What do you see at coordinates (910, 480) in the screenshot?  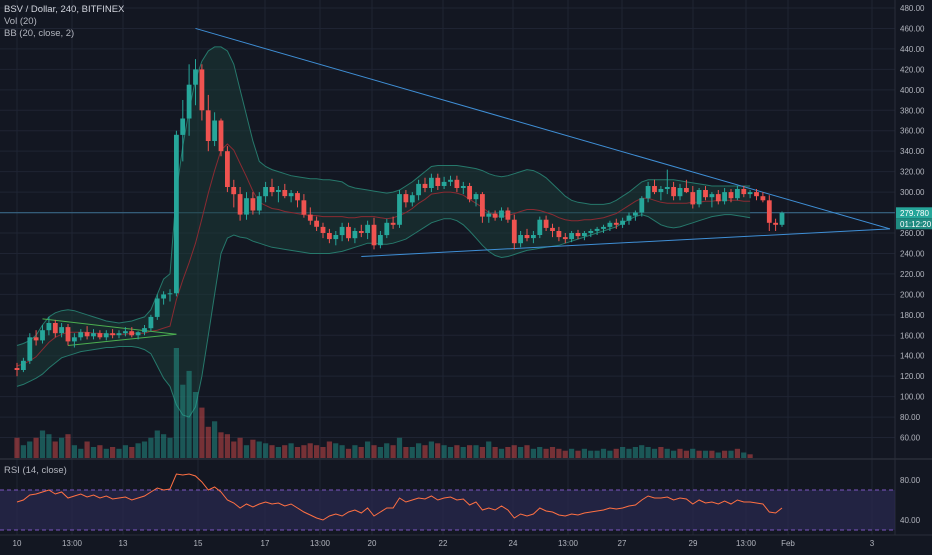 I see `rsi-tick-label: 80.00` at bounding box center [910, 480].